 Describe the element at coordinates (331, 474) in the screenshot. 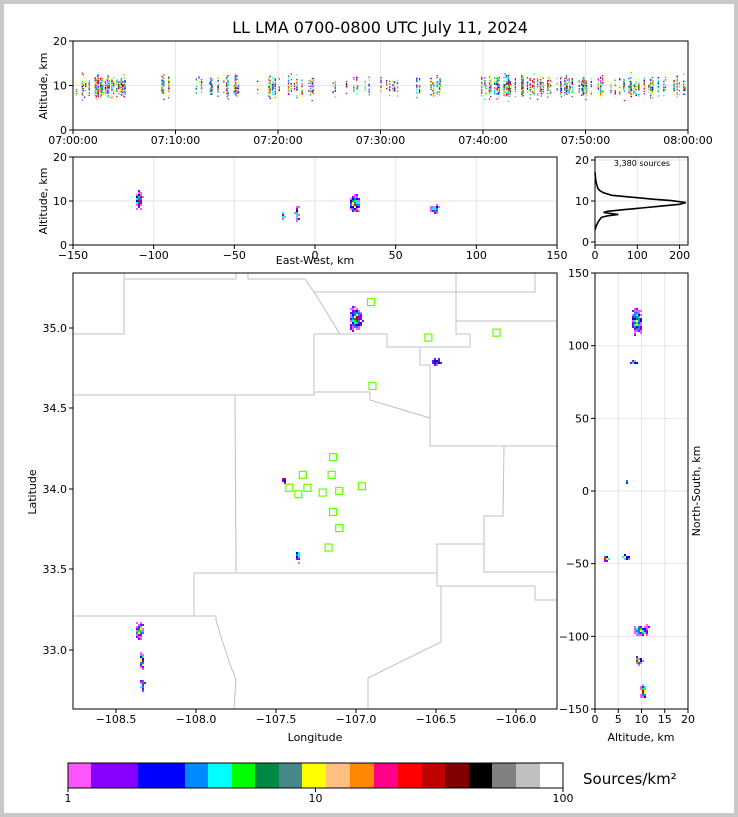

I see `station-marker` at that location.